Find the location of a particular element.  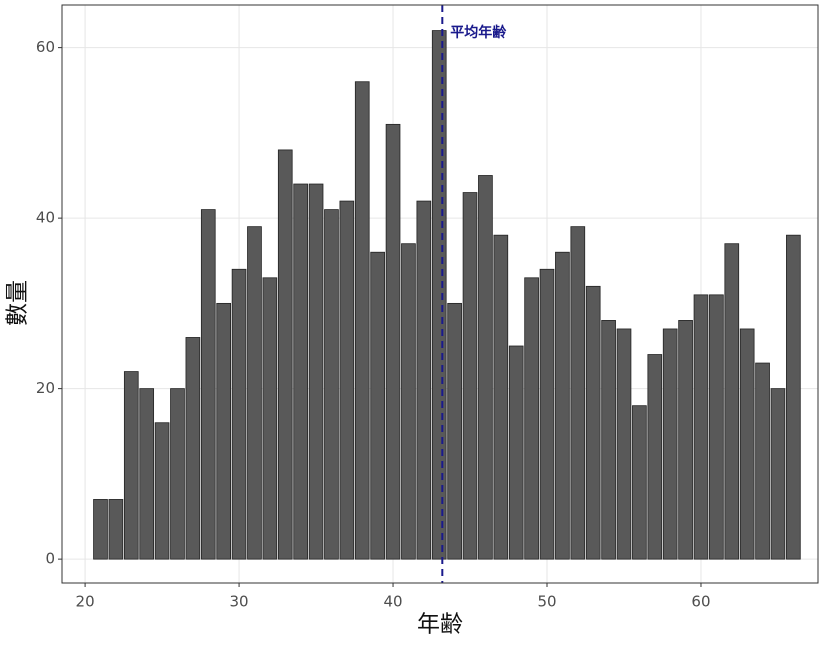

x-tick-label: 40 is located at coordinates (392, 602).